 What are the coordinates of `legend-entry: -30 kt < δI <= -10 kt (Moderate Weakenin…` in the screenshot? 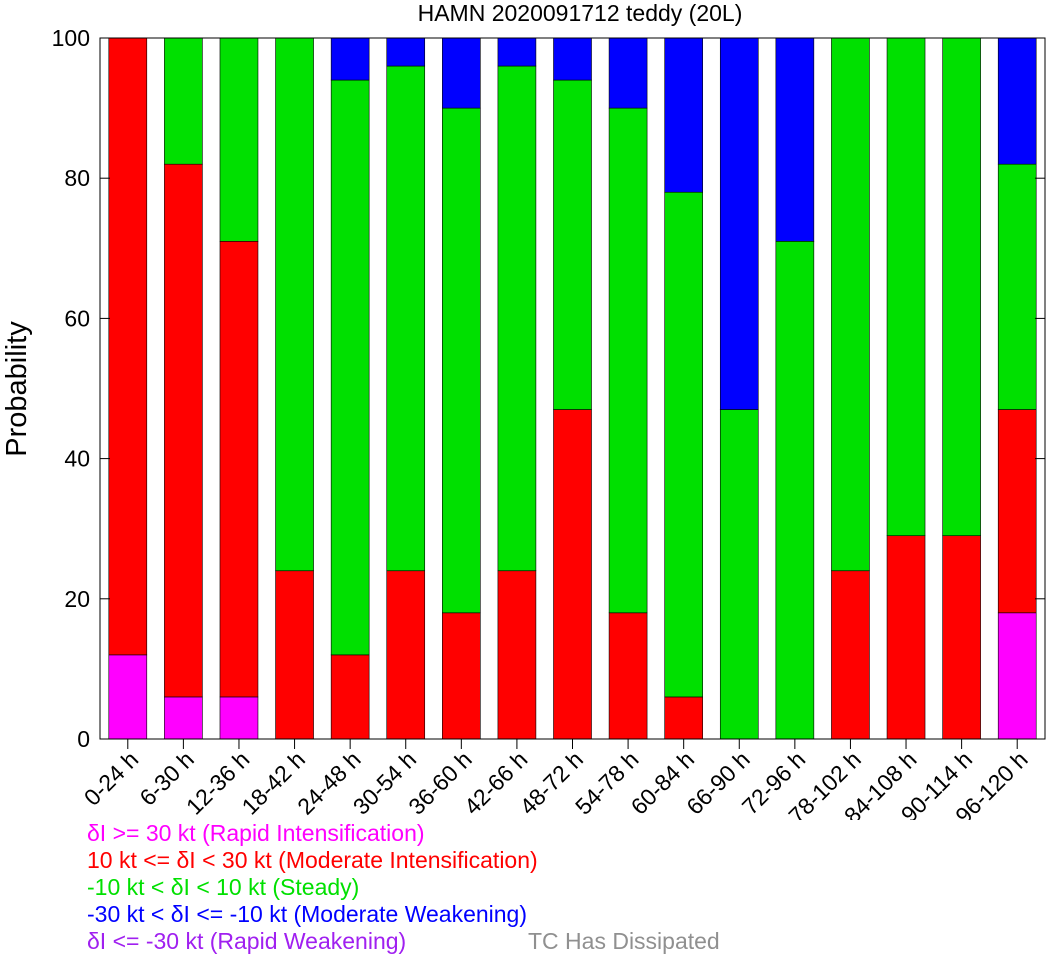 It's located at (307, 914).